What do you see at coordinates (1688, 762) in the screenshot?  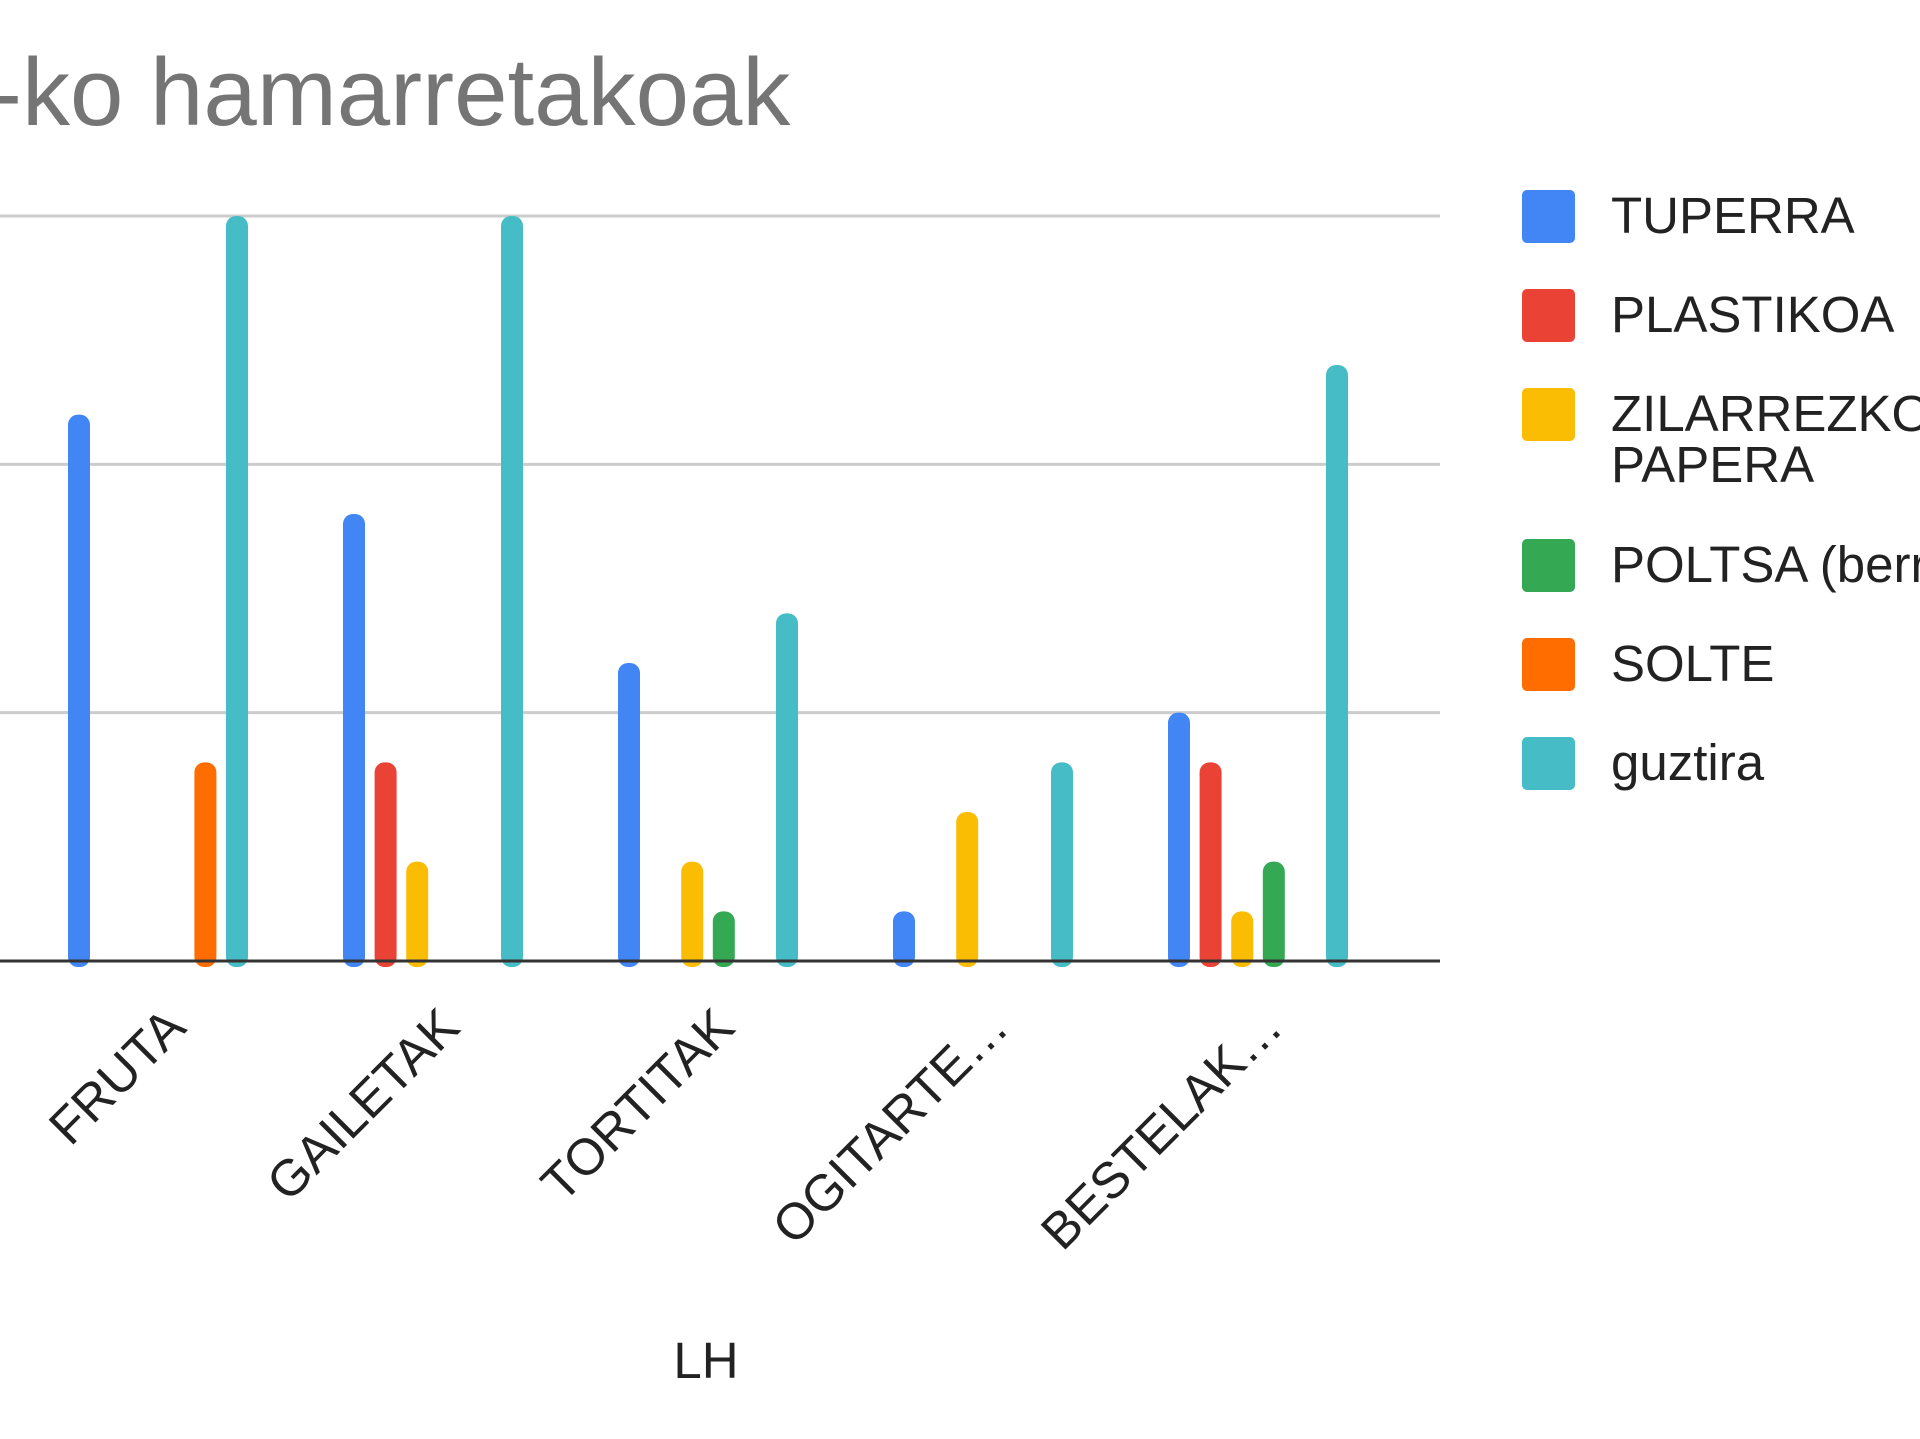 I see `legend-label: guztira` at bounding box center [1688, 762].